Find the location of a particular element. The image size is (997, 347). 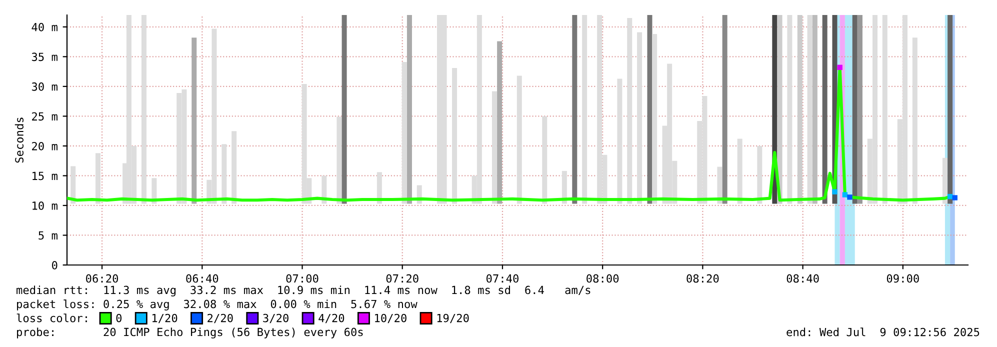

x-tick-label: 08:20 is located at coordinates (702, 278).